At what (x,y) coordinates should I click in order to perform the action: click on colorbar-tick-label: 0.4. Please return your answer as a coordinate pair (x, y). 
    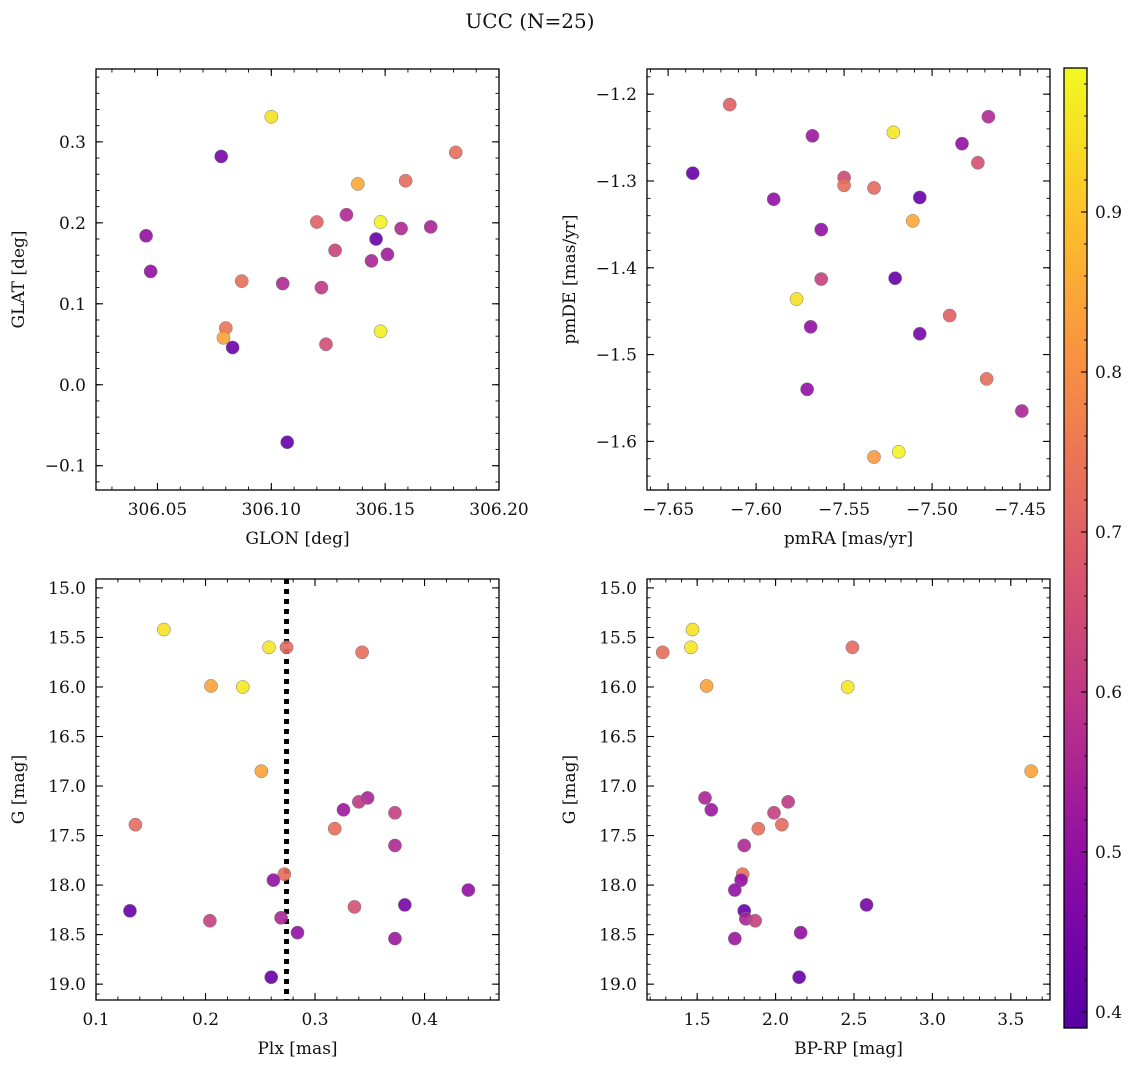
    Looking at the image, I should click on (1108, 1013).